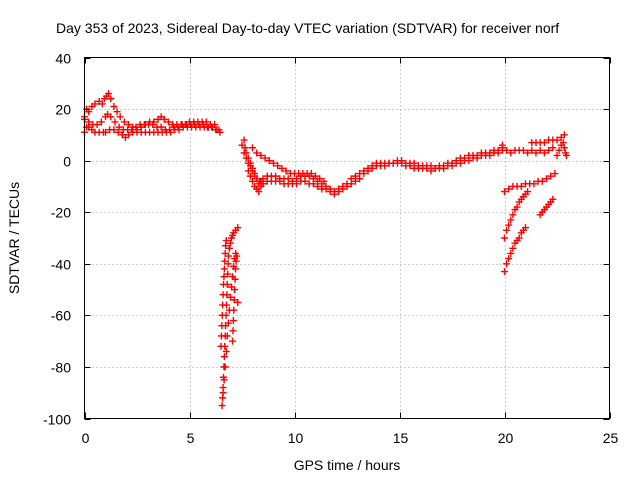 Image resolution: width=640 pixels, height=480 pixels. I want to click on x-tick-label: 5, so click(191, 438).